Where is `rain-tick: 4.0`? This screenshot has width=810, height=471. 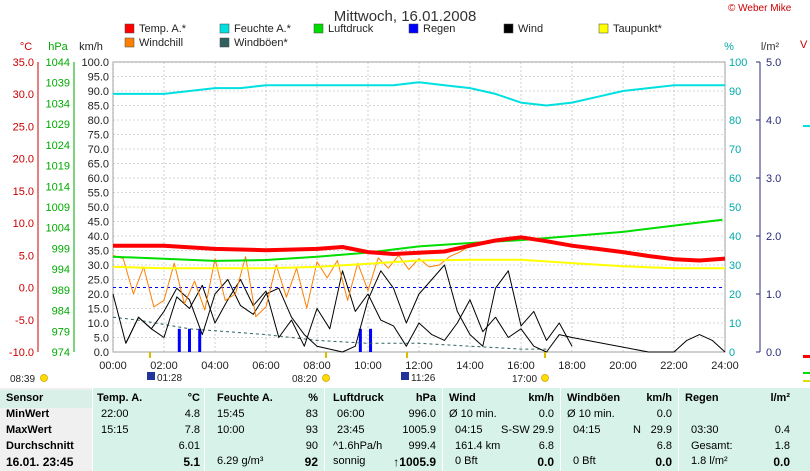
rain-tick: 4.0 is located at coordinates (773, 121).